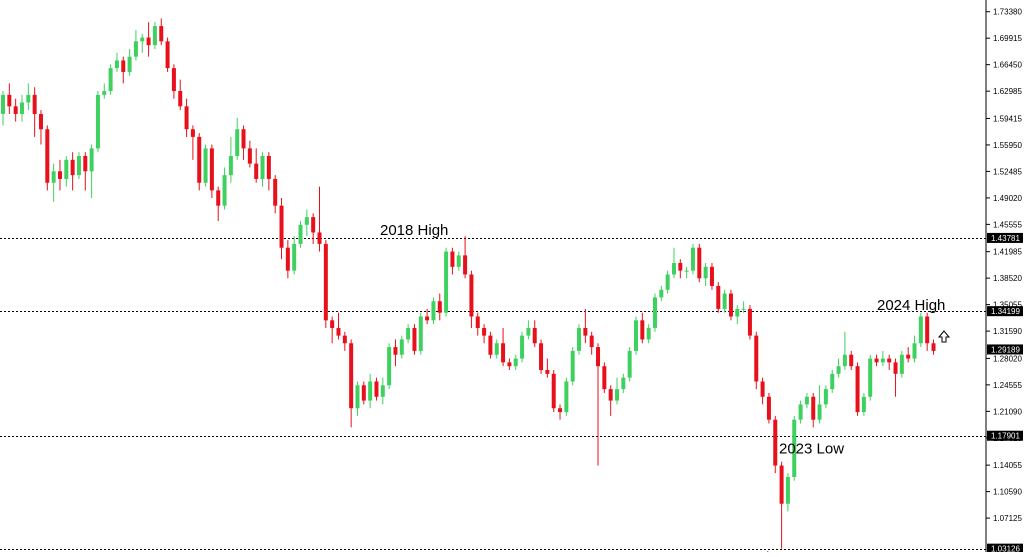 The height and width of the screenshot is (557, 1024). Describe the element at coordinates (414, 230) in the screenshot. I see `annotation-label: 2018 High` at that location.